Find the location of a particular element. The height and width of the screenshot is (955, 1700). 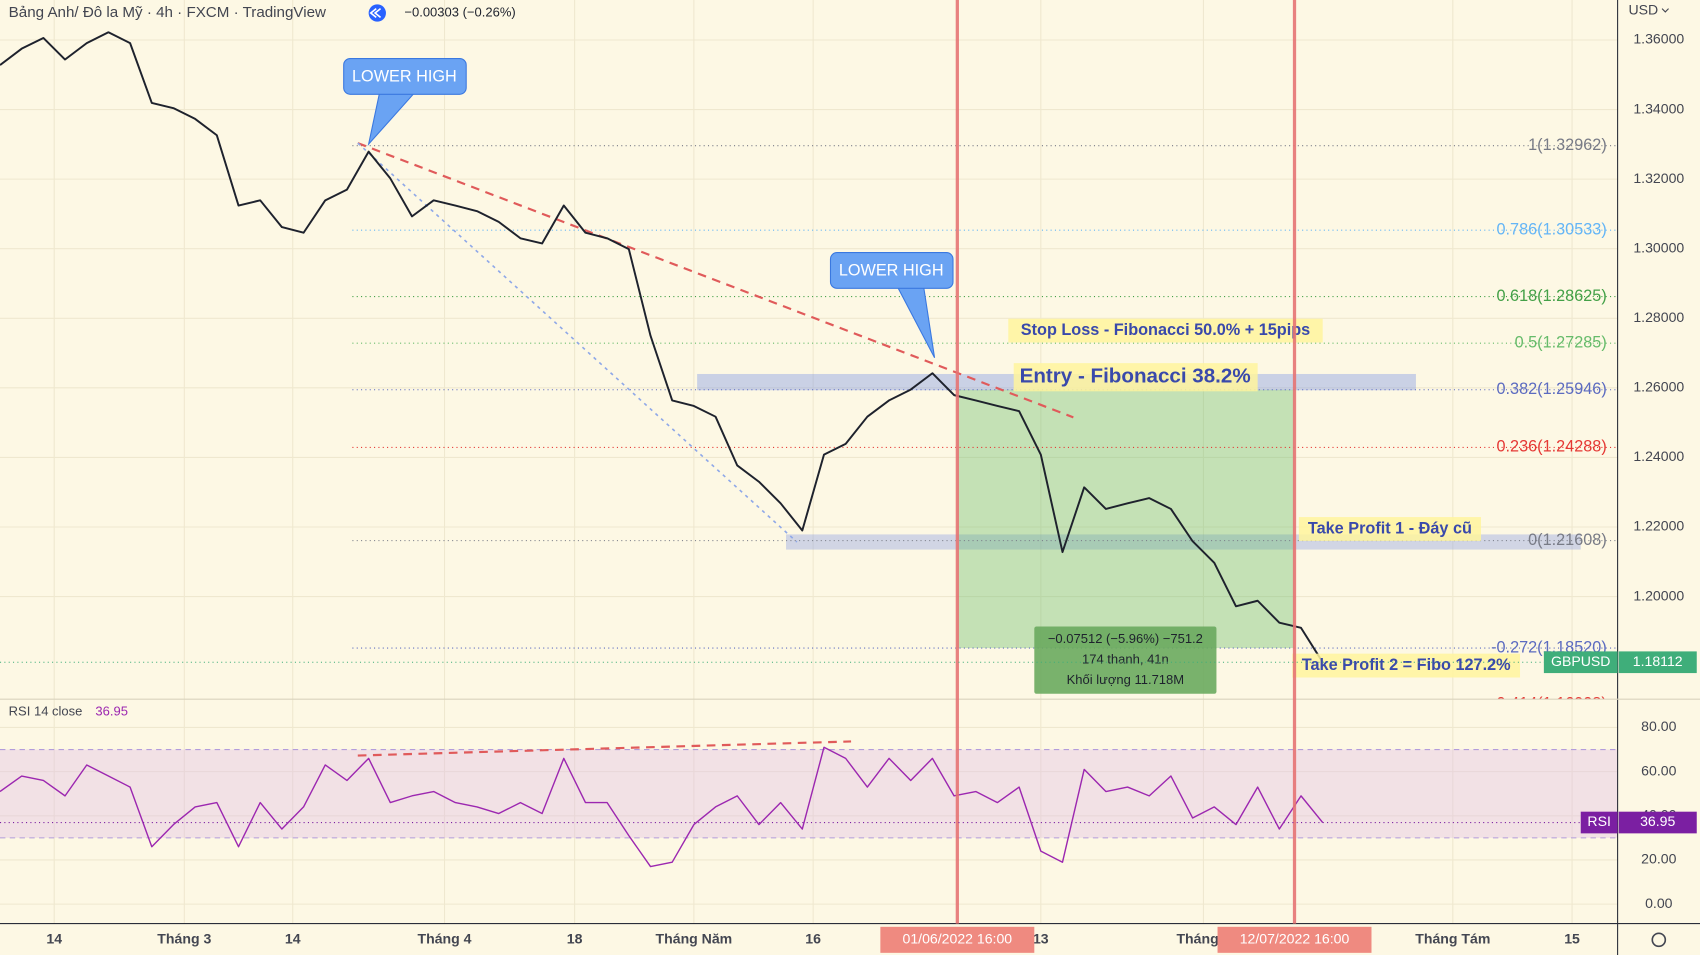

x-tick-label: 15 is located at coordinates (1572, 939).